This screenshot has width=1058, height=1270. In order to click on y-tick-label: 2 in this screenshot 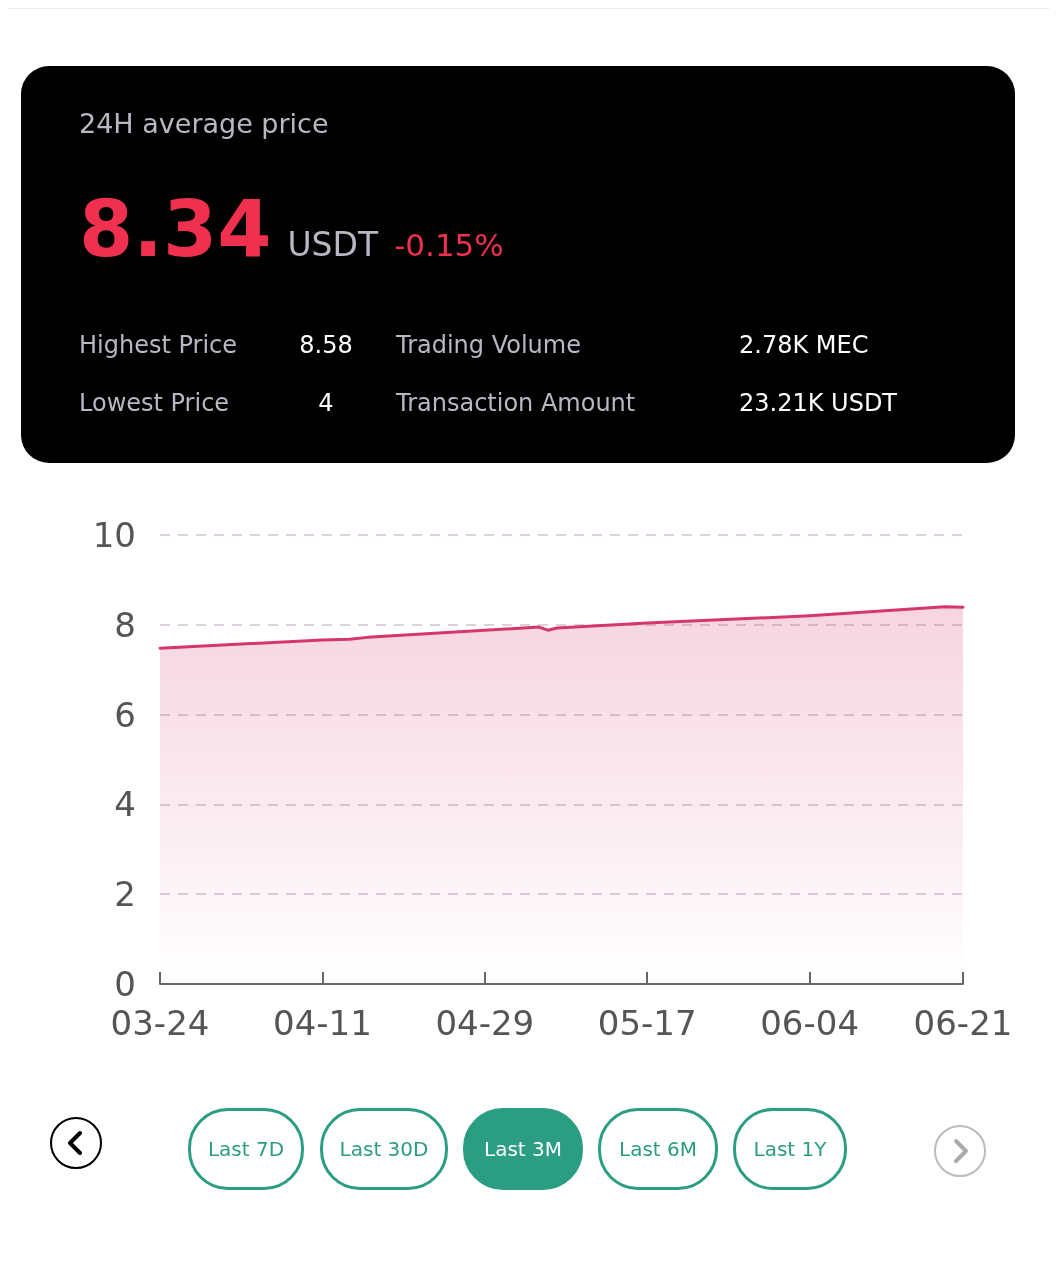, I will do `click(125, 894)`.